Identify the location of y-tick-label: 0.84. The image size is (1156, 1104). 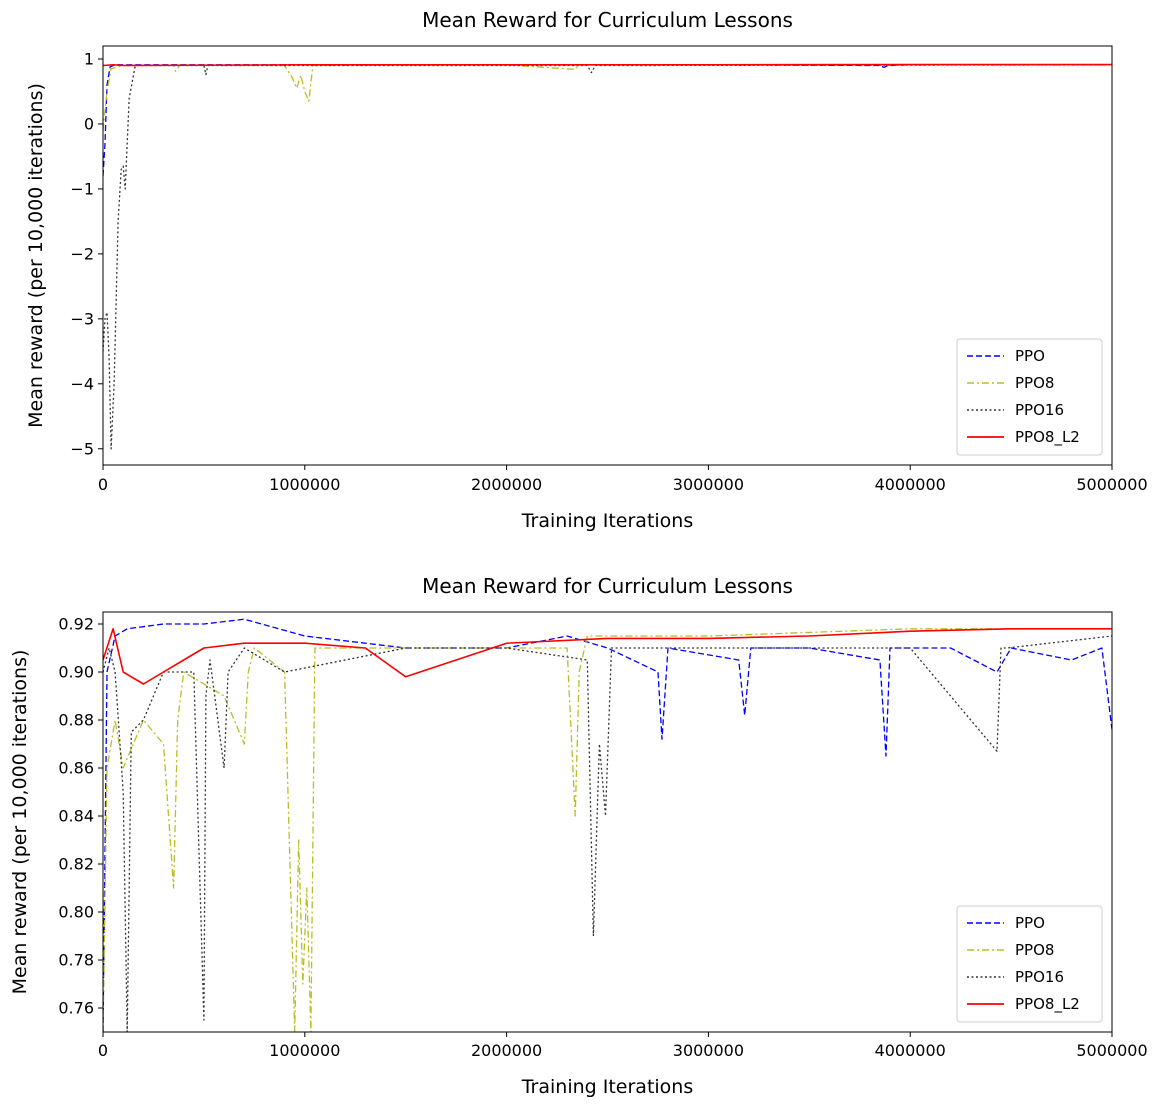
(76, 816).